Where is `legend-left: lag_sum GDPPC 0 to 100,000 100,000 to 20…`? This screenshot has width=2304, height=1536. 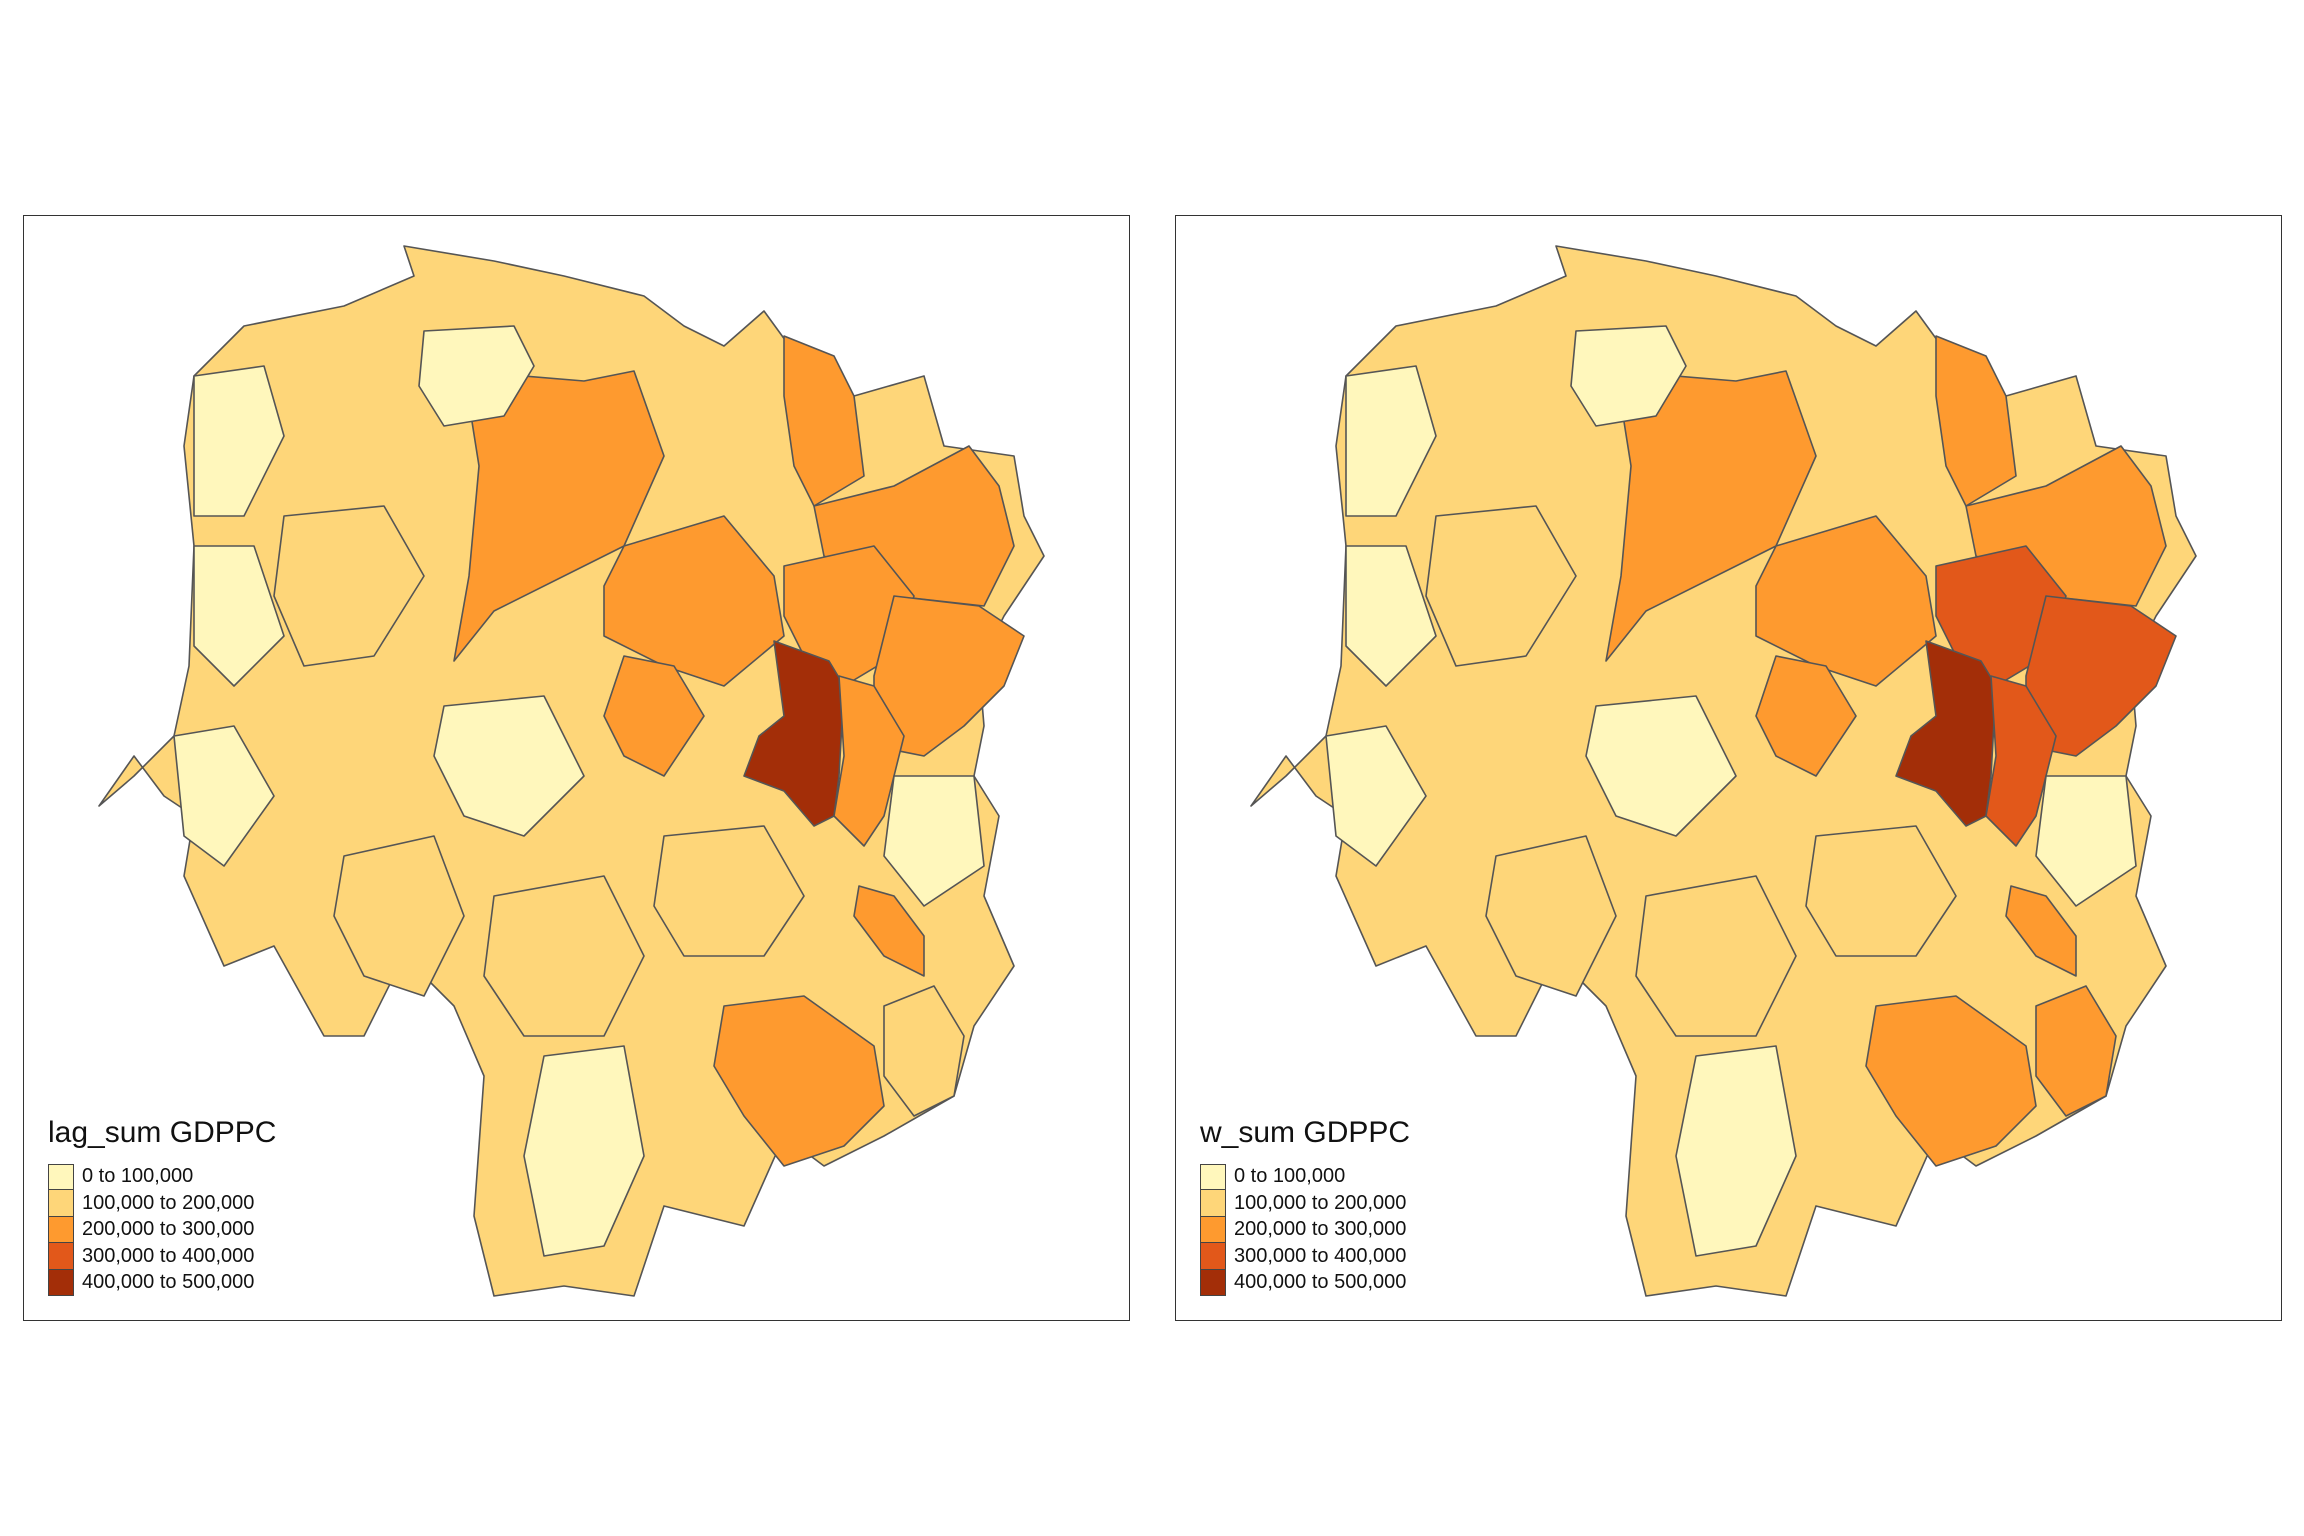 legend-left: lag_sum GDPPC 0 to 100,000 100,000 to 20… is located at coordinates (162, 1205).